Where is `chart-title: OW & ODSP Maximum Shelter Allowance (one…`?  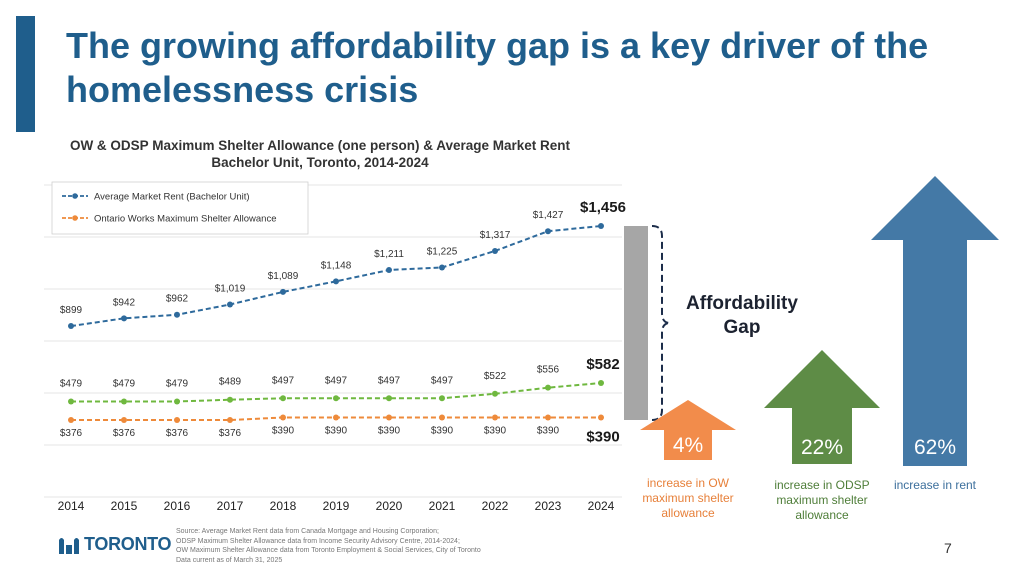
chart-title: OW & ODSP Maximum Shelter Allowance (one… is located at coordinates (320, 154).